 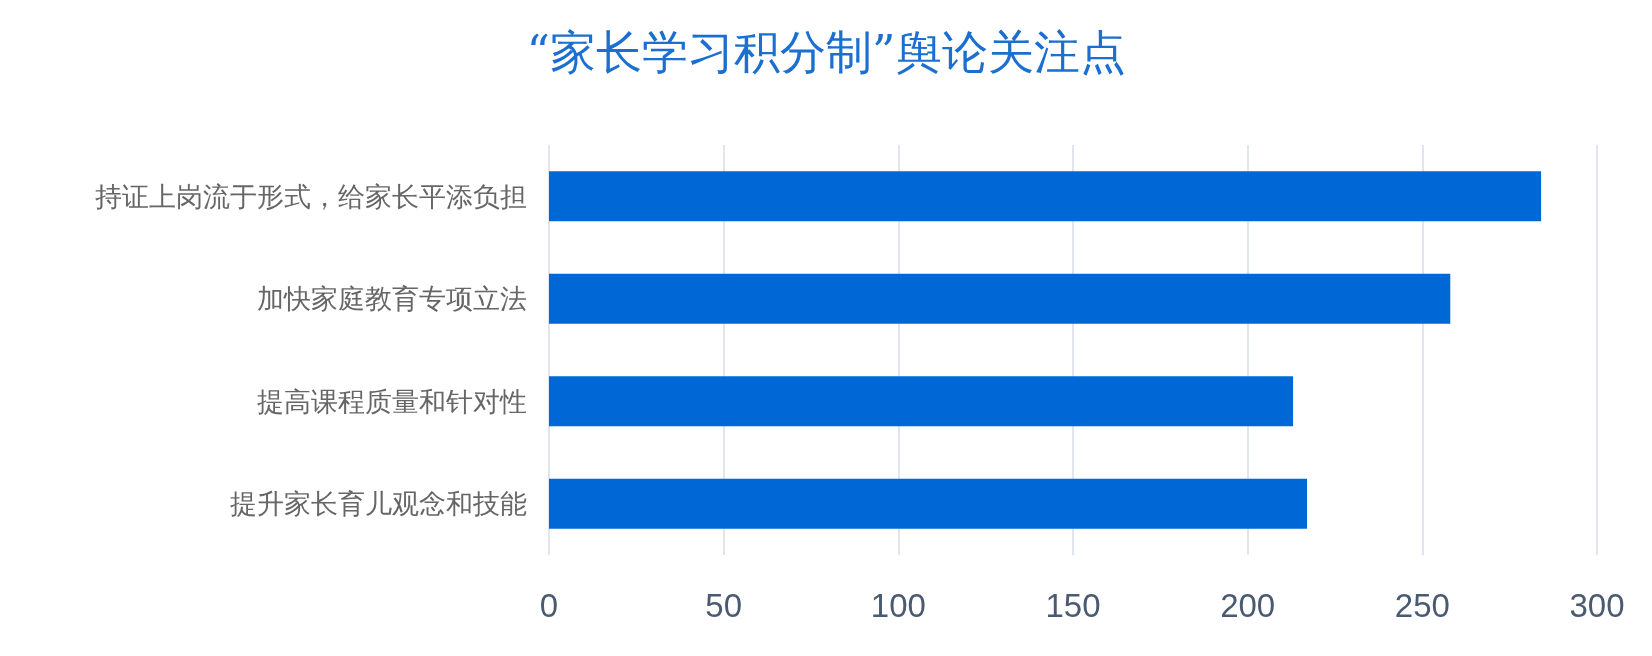 What do you see at coordinates (1073, 605) in the screenshot?
I see `x-tick-label: 150` at bounding box center [1073, 605].